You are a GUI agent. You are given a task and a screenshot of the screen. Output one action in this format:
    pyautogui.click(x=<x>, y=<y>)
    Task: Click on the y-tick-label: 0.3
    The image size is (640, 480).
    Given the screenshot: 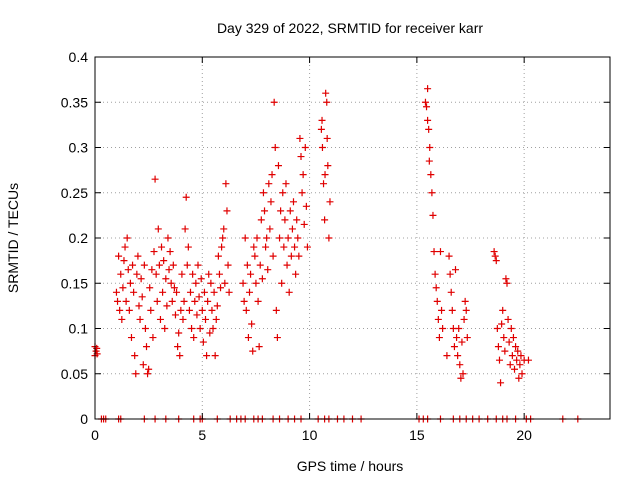 What is the action you would take?
    pyautogui.click(x=79, y=148)
    